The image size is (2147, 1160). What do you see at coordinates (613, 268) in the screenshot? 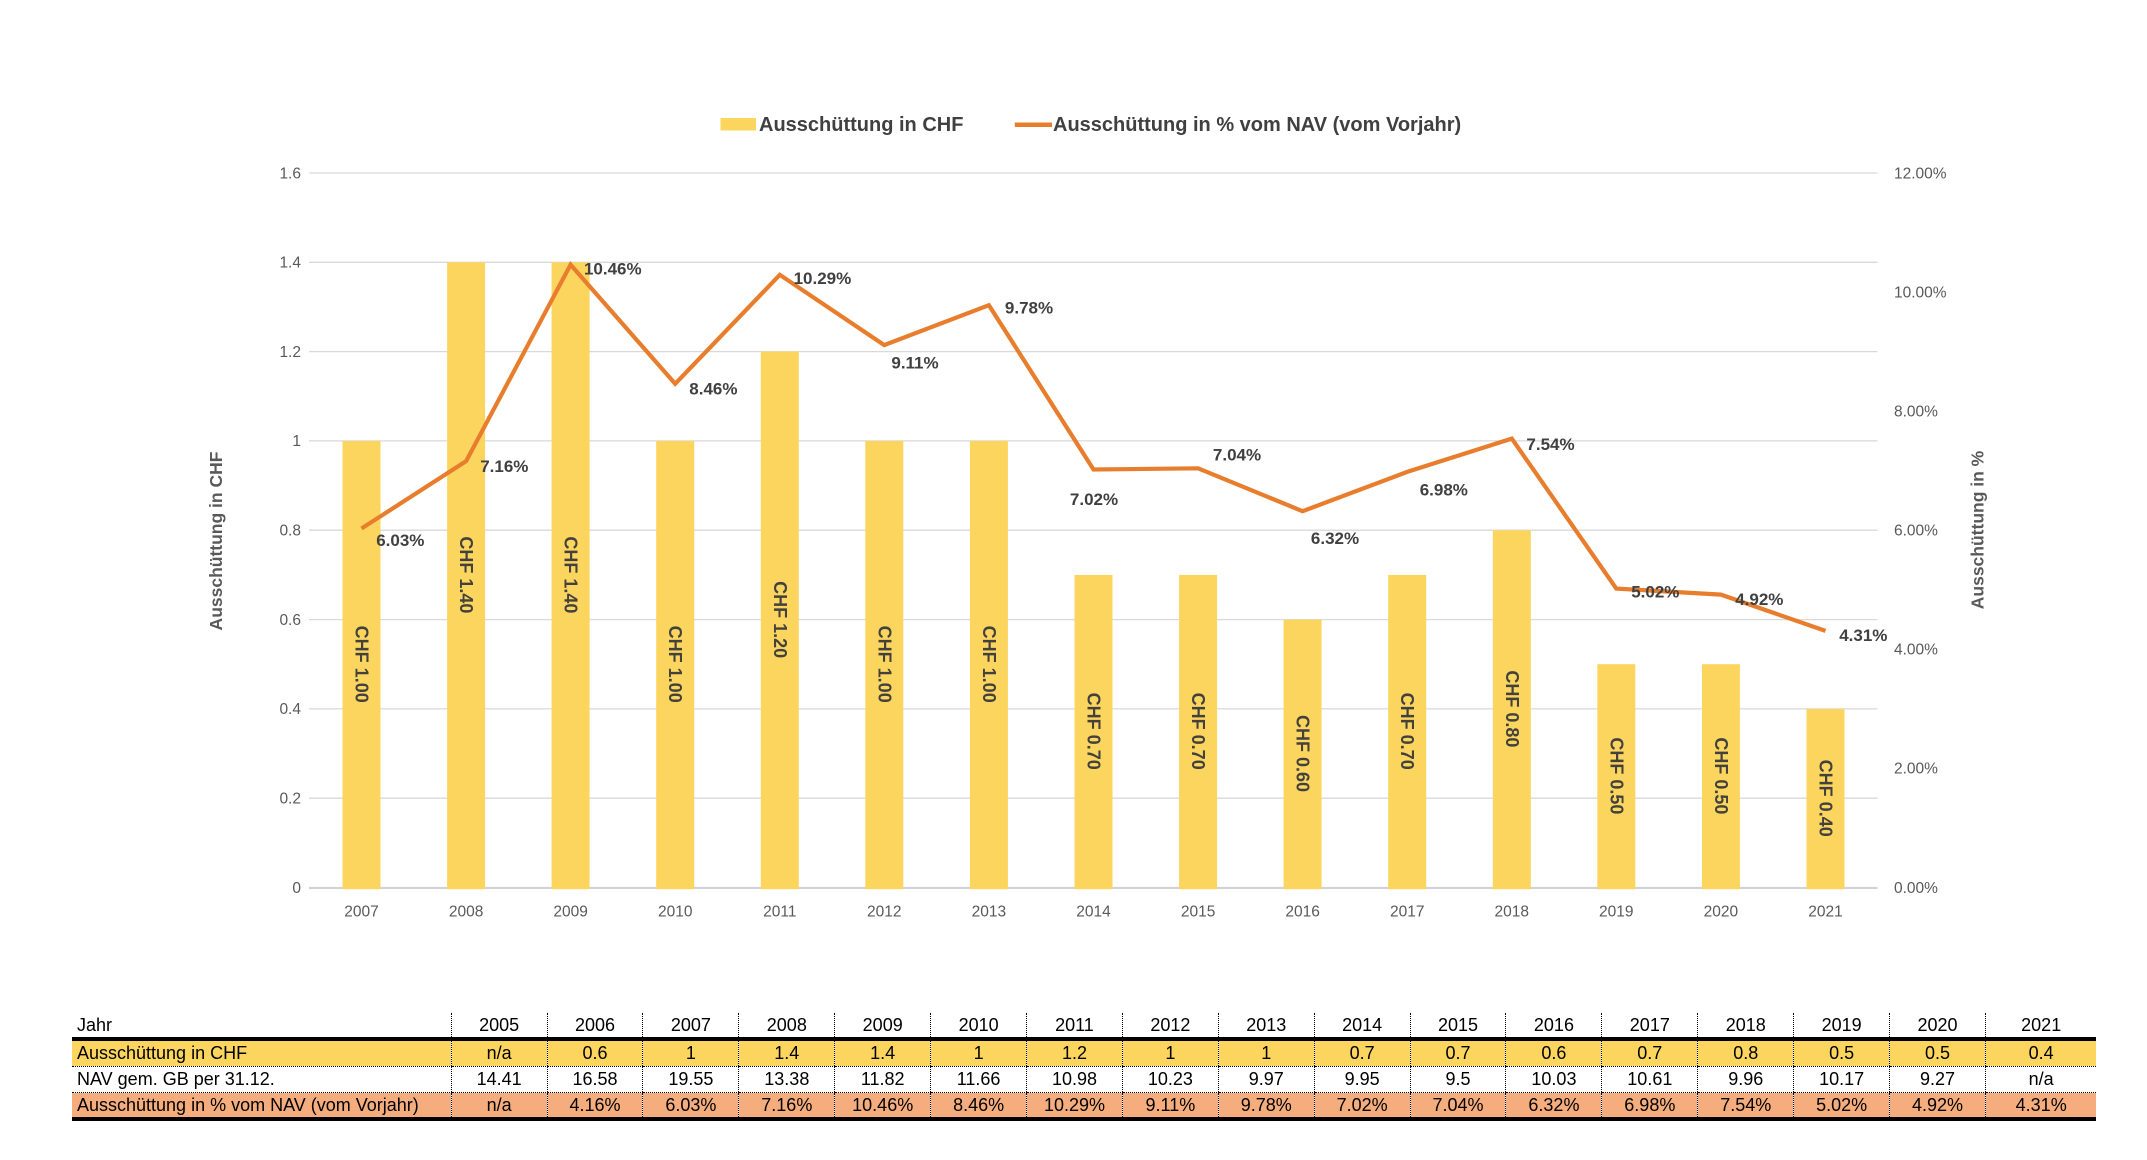
I see `svg-text: 10.46%` at bounding box center [613, 268].